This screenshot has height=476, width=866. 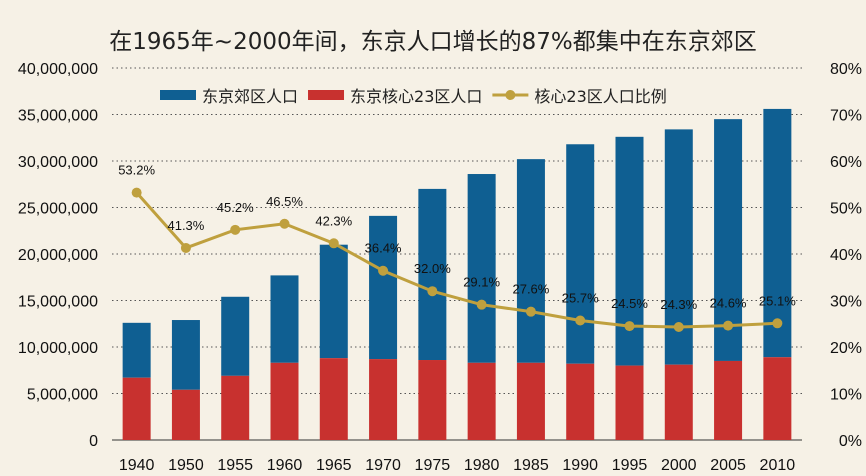 What do you see at coordinates (136, 170) in the screenshot?
I see `data-label: 53.2%` at bounding box center [136, 170].